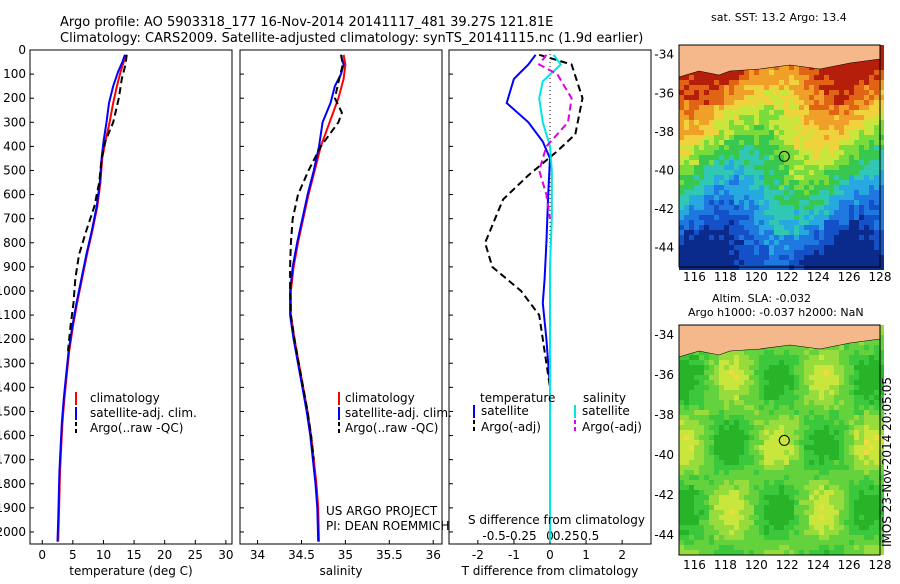 Image resolution: width=900 pixels, height=584 pixels. What do you see at coordinates (528, 298) in the screenshot?
I see `series-line` at bounding box center [528, 298].